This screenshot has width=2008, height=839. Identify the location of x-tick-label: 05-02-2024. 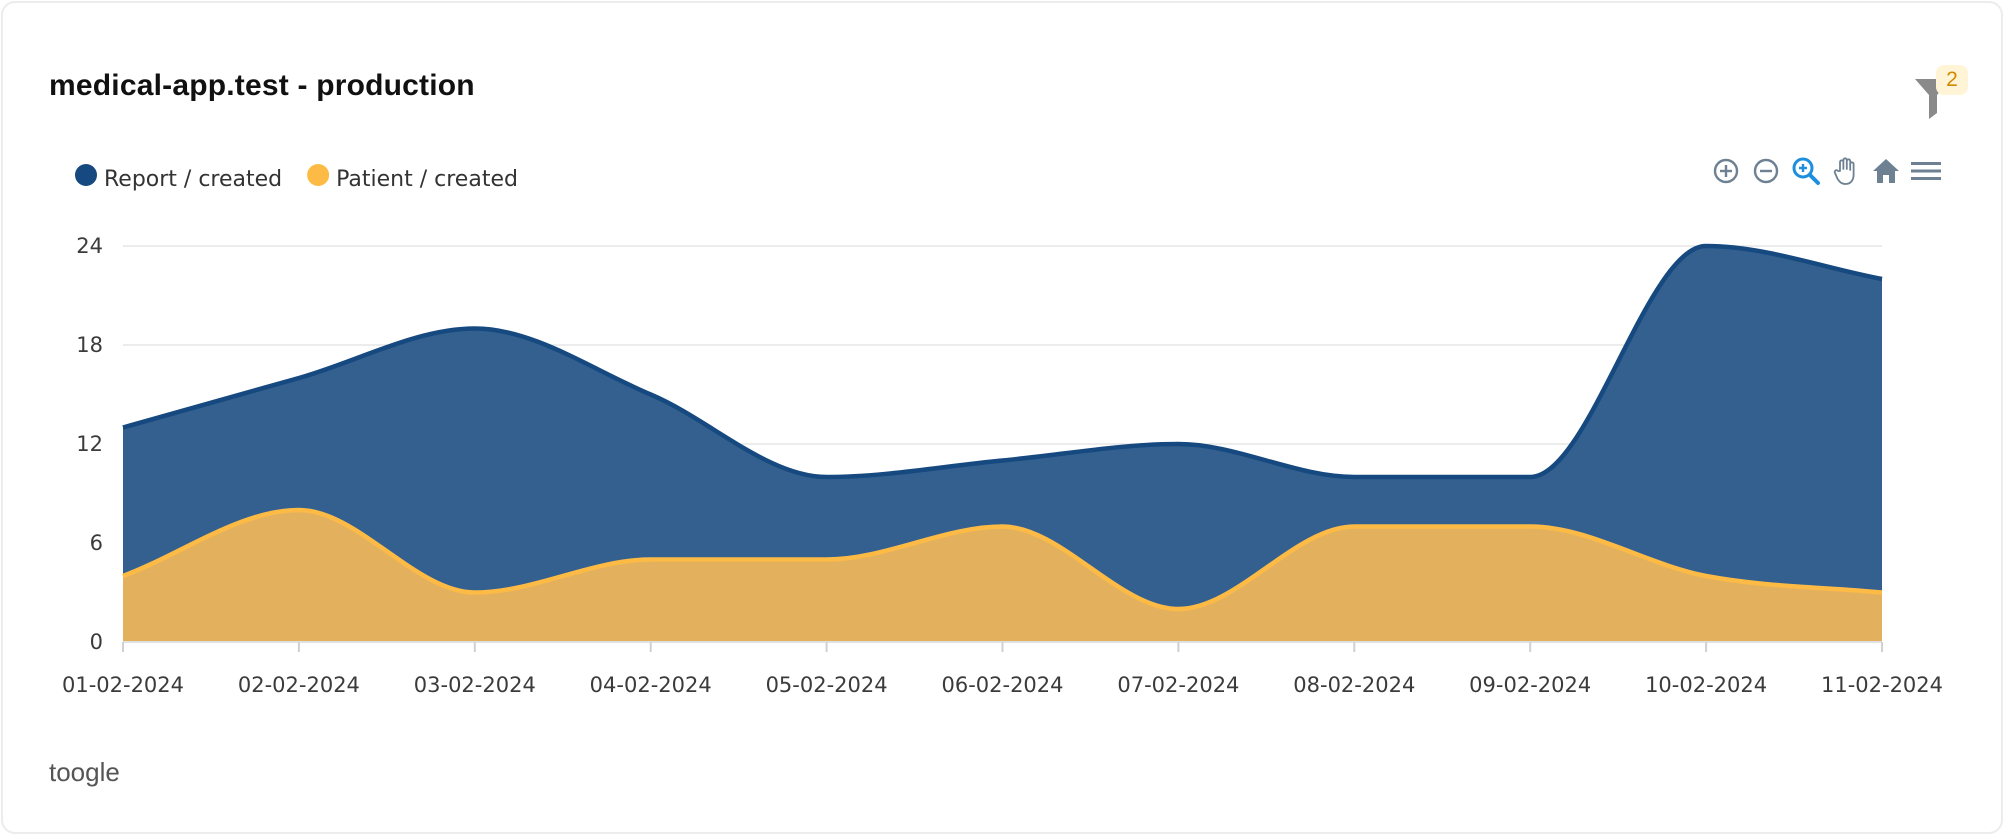
(827, 685).